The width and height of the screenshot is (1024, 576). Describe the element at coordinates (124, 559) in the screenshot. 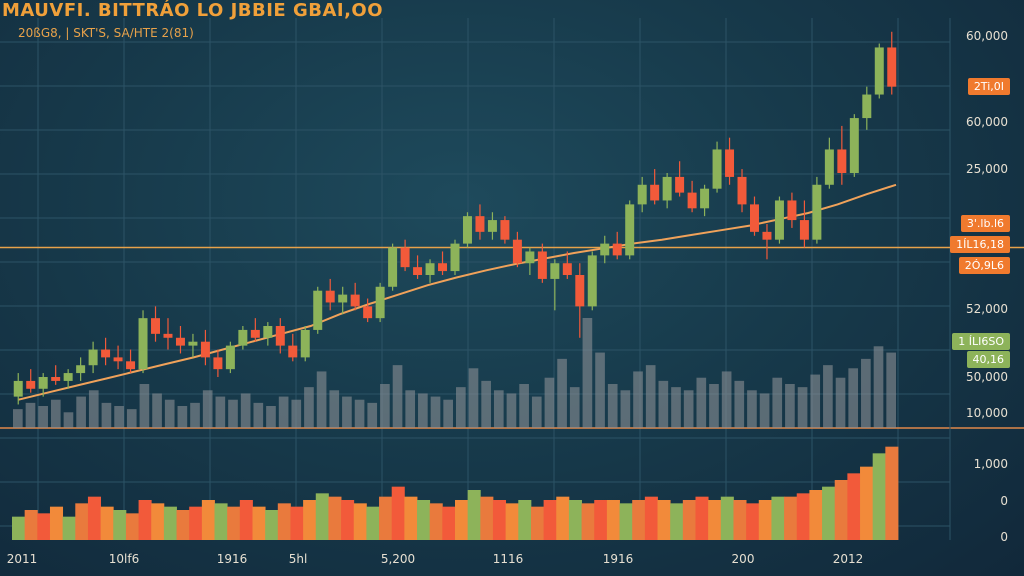

I see `x-tick-label: 10lf6` at that location.